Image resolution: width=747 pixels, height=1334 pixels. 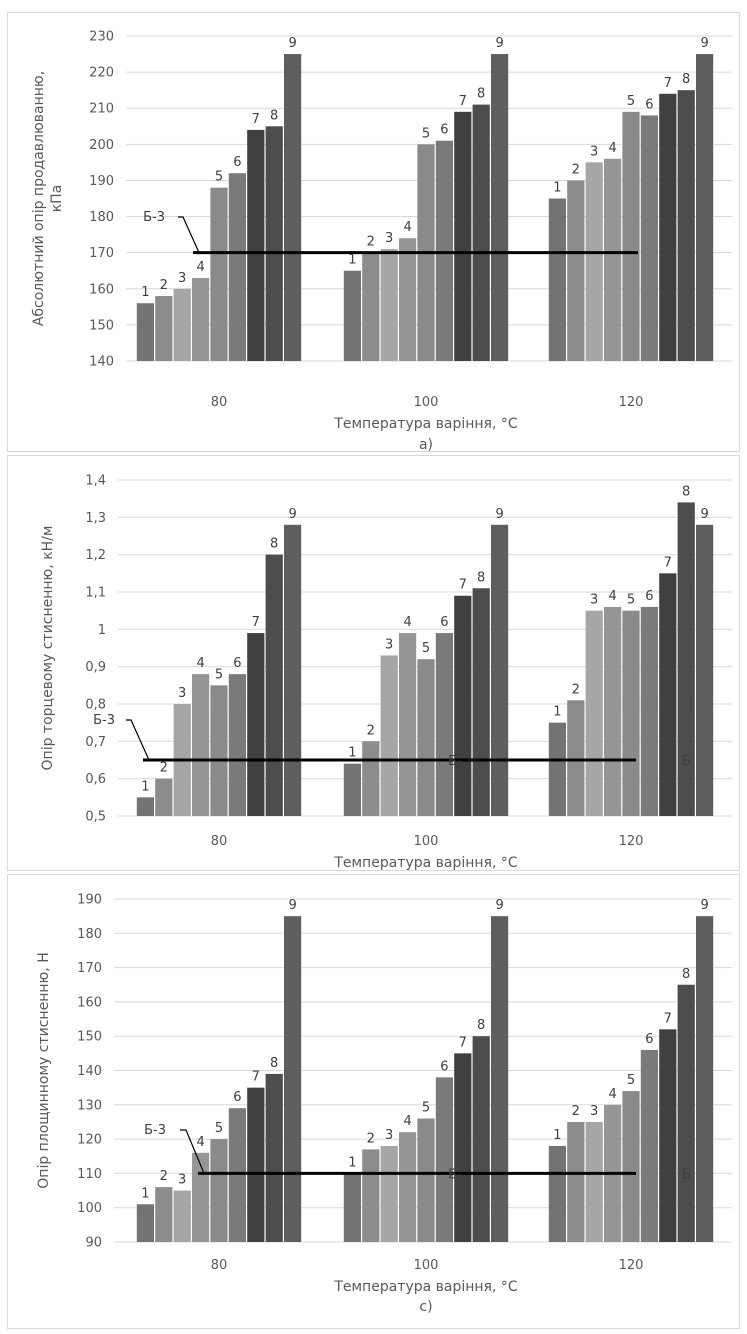 I want to click on x-tick-label: 100, so click(x=426, y=1265).